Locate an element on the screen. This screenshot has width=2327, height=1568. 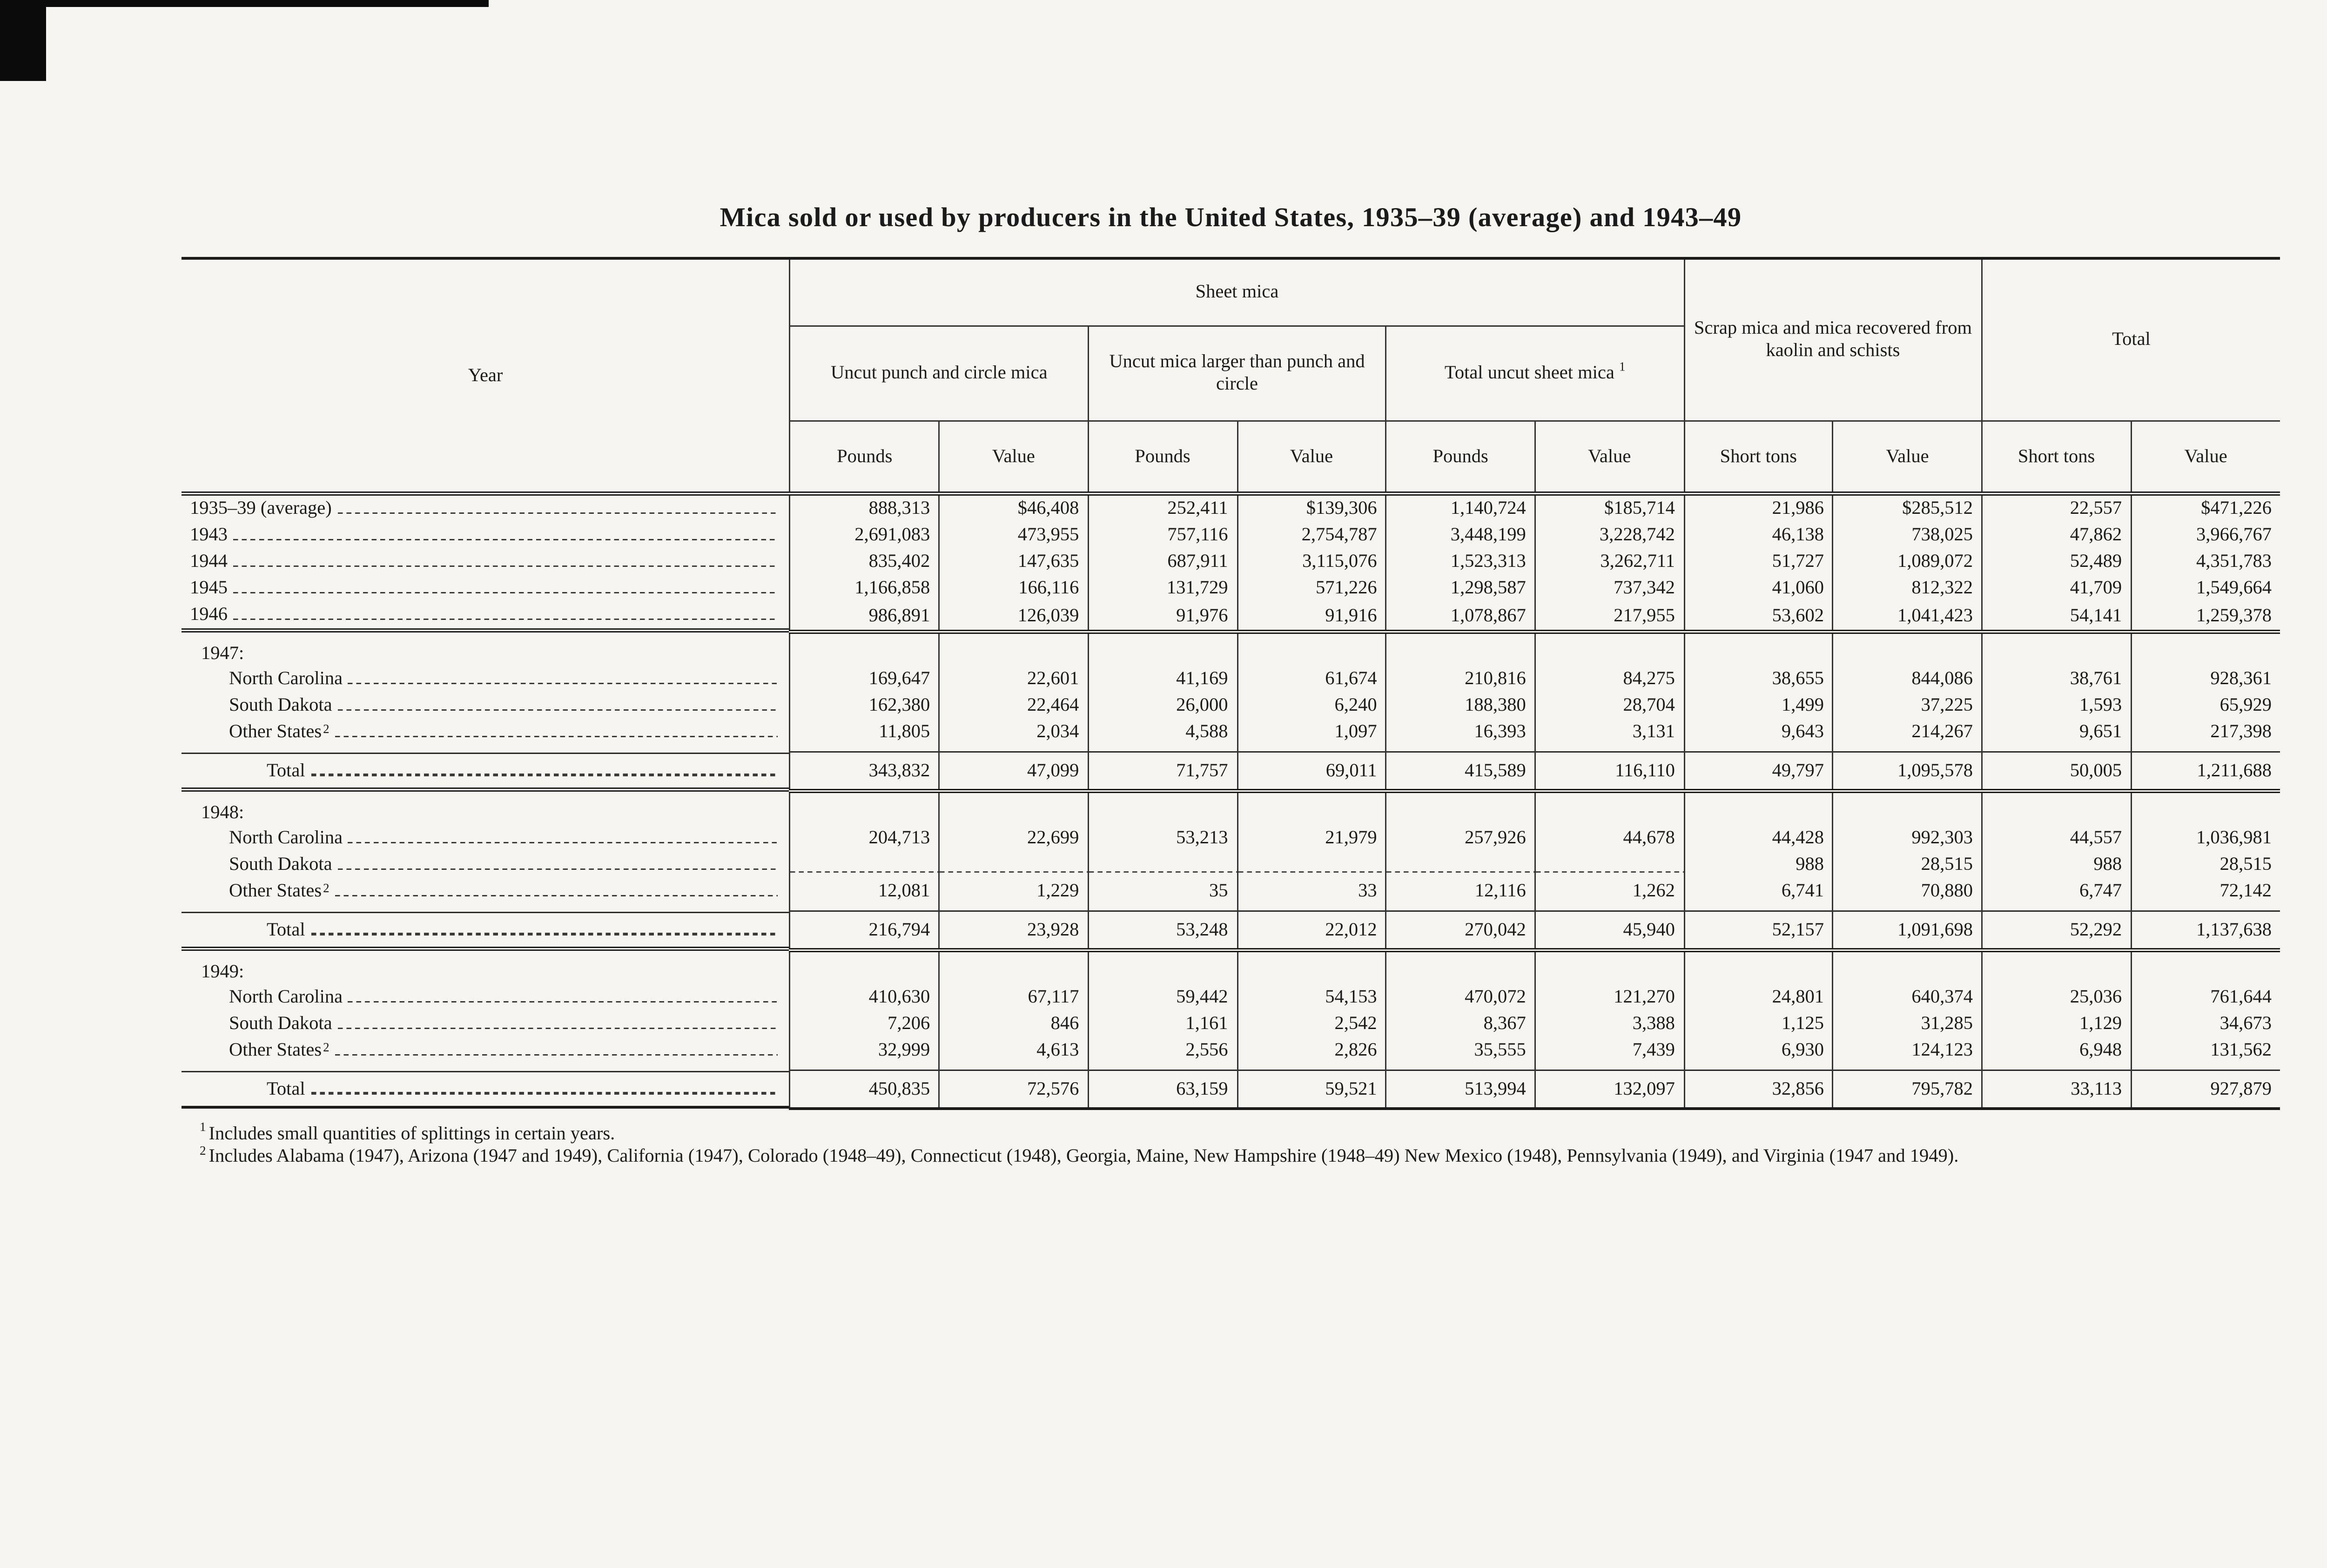
value-cell: 4,351,783 is located at coordinates (2205, 561).